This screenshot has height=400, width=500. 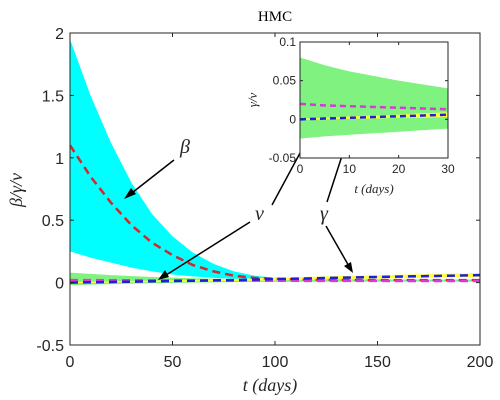 I want to click on main-x-tick-label: 50, so click(x=173, y=362).